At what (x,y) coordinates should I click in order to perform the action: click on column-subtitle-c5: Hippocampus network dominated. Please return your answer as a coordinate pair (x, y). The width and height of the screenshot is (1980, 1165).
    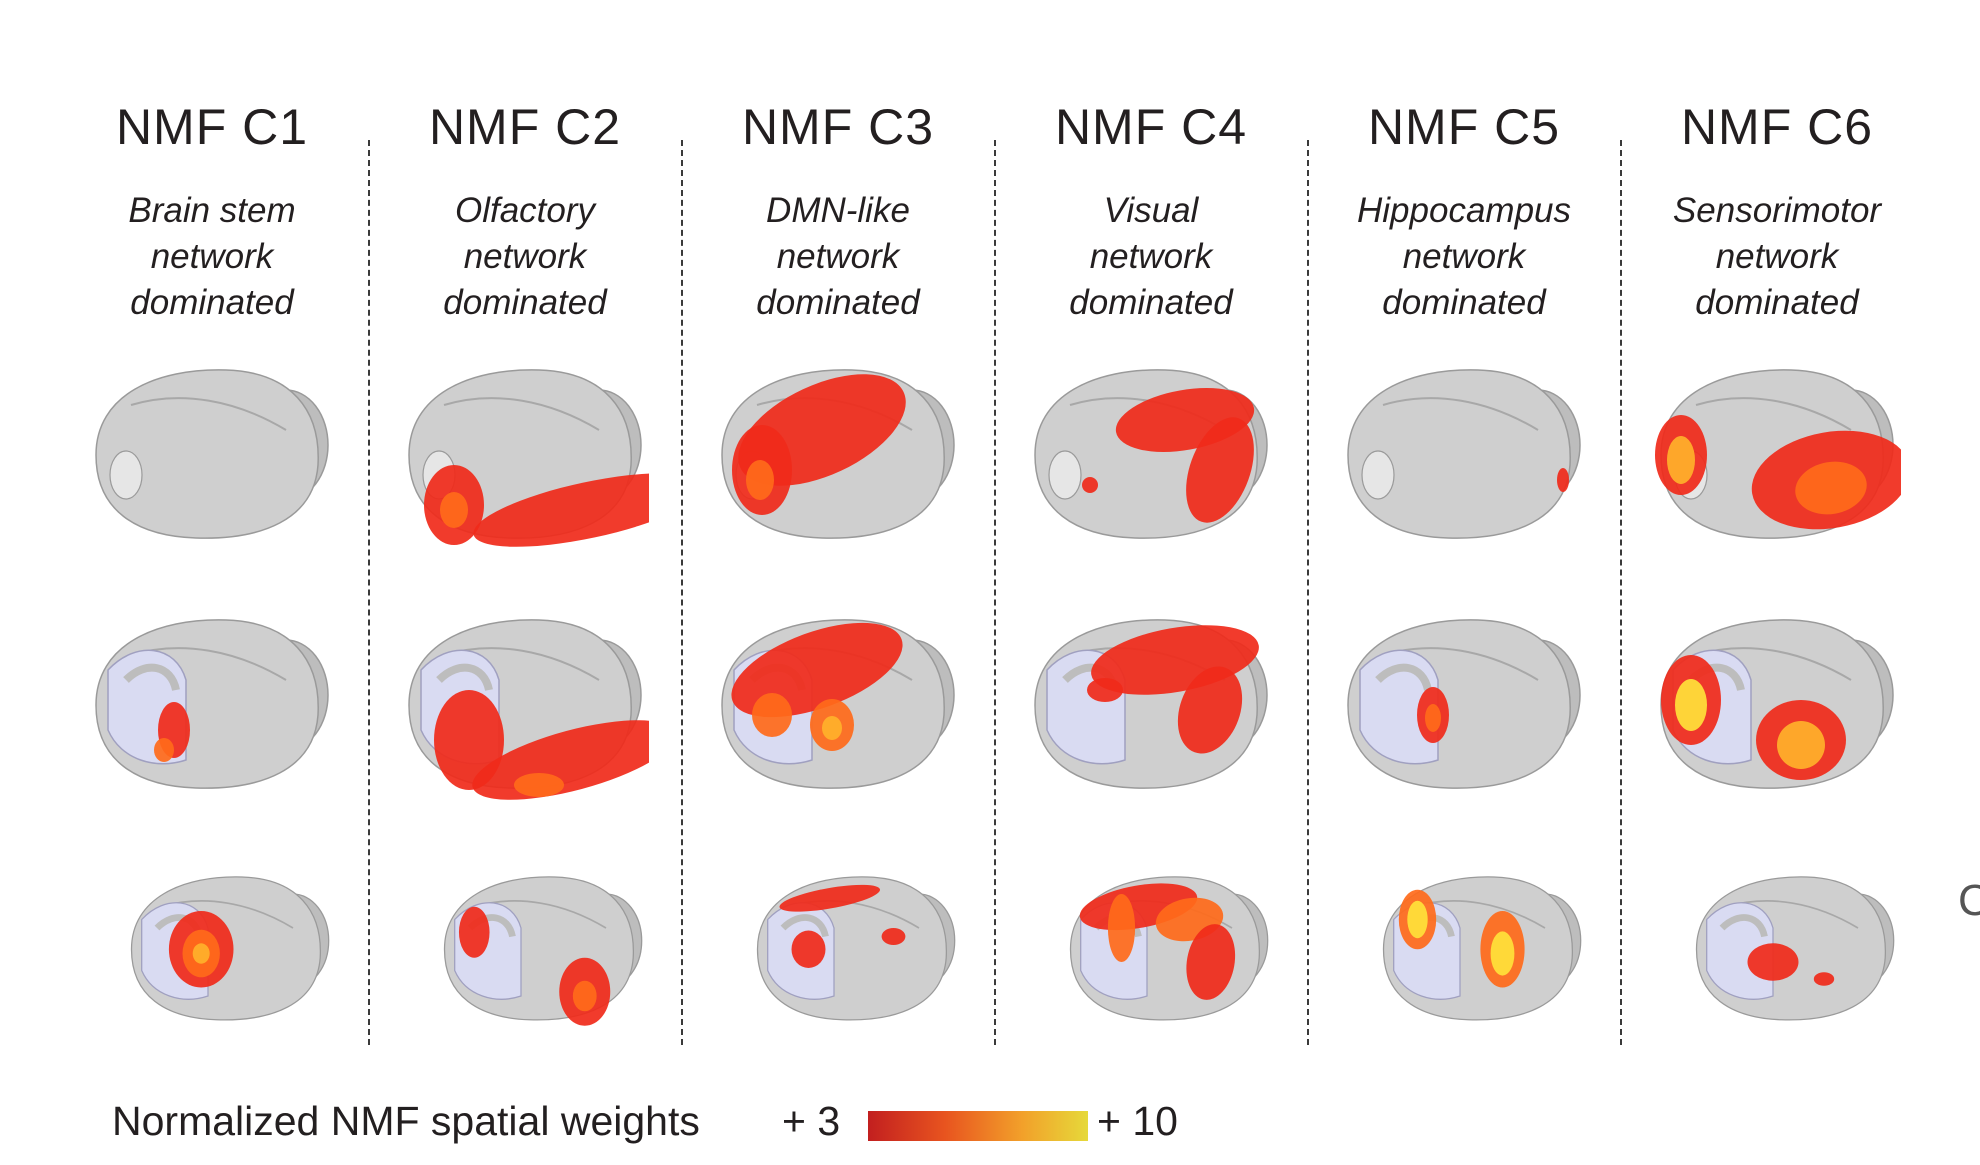
    Looking at the image, I should click on (1464, 257).